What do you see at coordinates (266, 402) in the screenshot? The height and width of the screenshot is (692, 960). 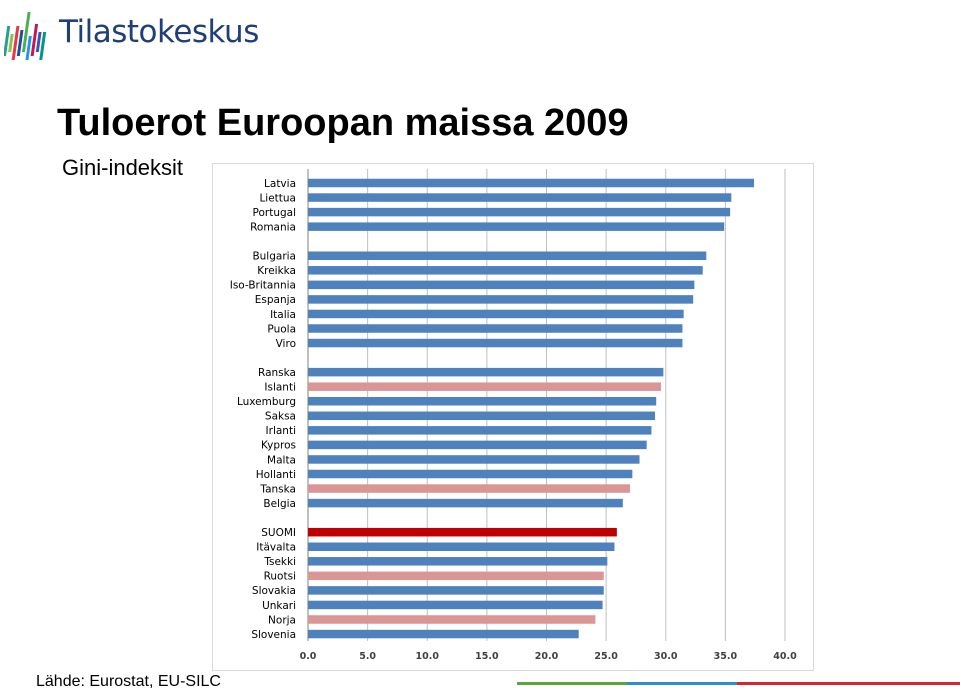 I see `category-label: Luxemburg` at bounding box center [266, 402].